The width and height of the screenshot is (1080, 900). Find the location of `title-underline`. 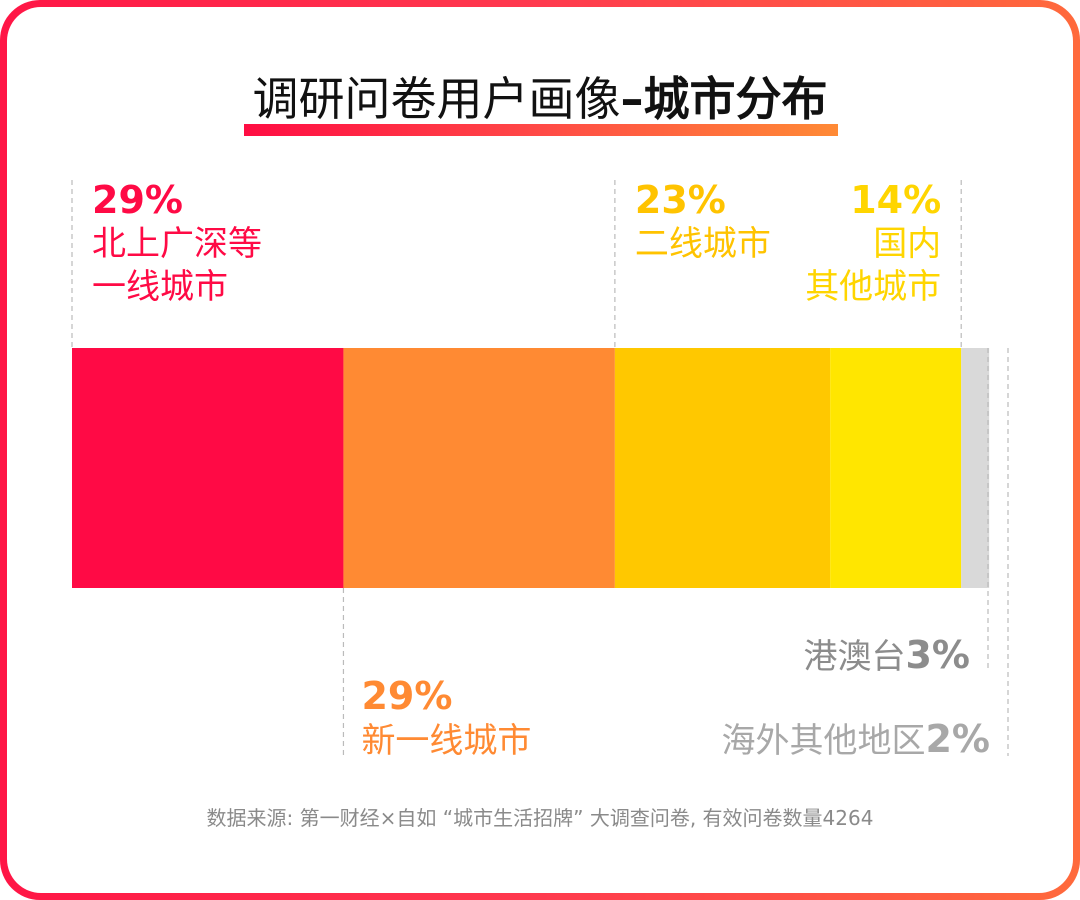

title-underline is located at coordinates (541, 130).